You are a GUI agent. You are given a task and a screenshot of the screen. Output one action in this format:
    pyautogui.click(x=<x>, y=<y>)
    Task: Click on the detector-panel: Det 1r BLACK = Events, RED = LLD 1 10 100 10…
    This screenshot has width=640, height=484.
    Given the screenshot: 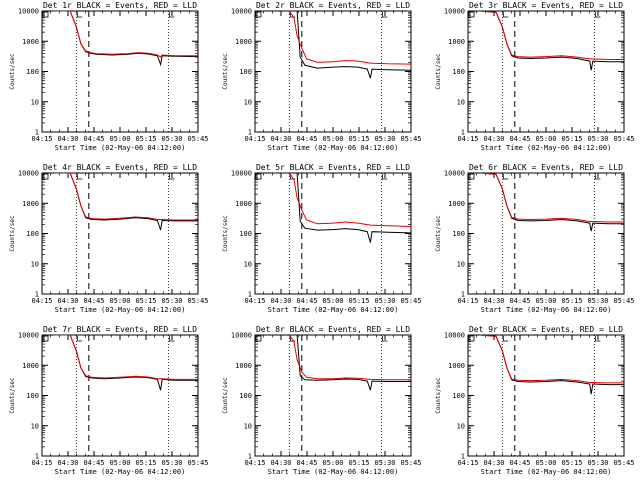 What is the action you would take?
    pyautogui.click(x=109, y=76)
    